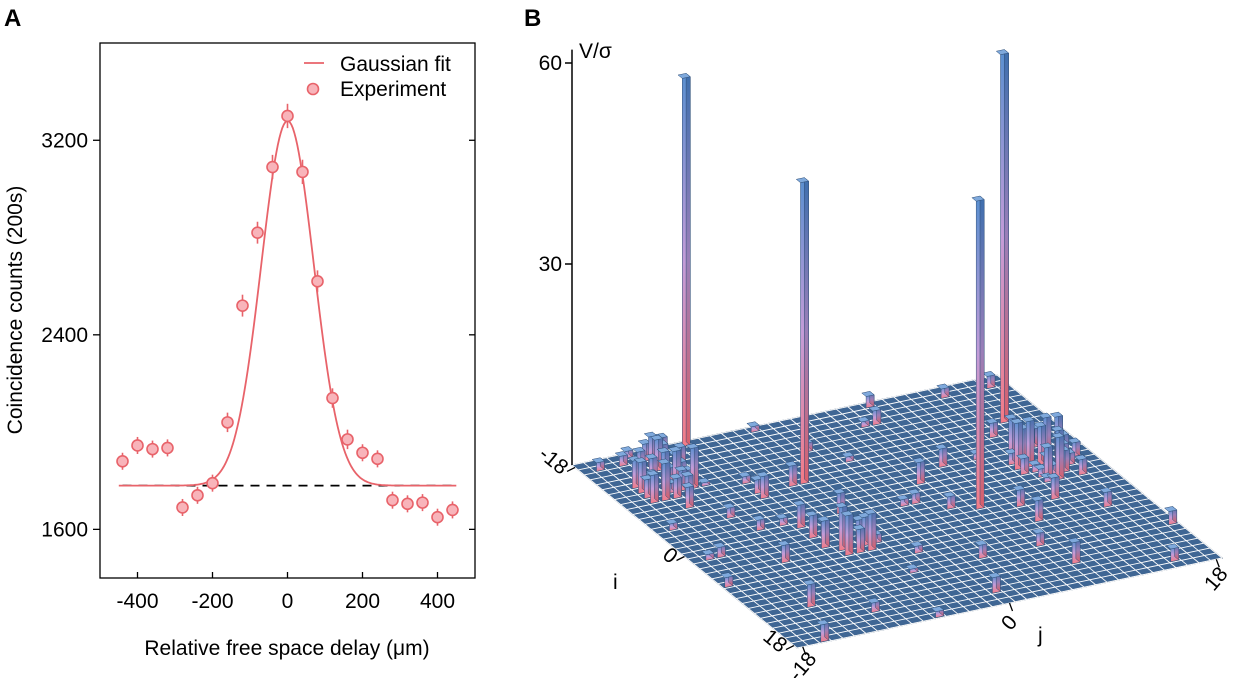  What do you see at coordinates (670, 555) in the screenshot?
I see `i-tick-label: 0` at bounding box center [670, 555].